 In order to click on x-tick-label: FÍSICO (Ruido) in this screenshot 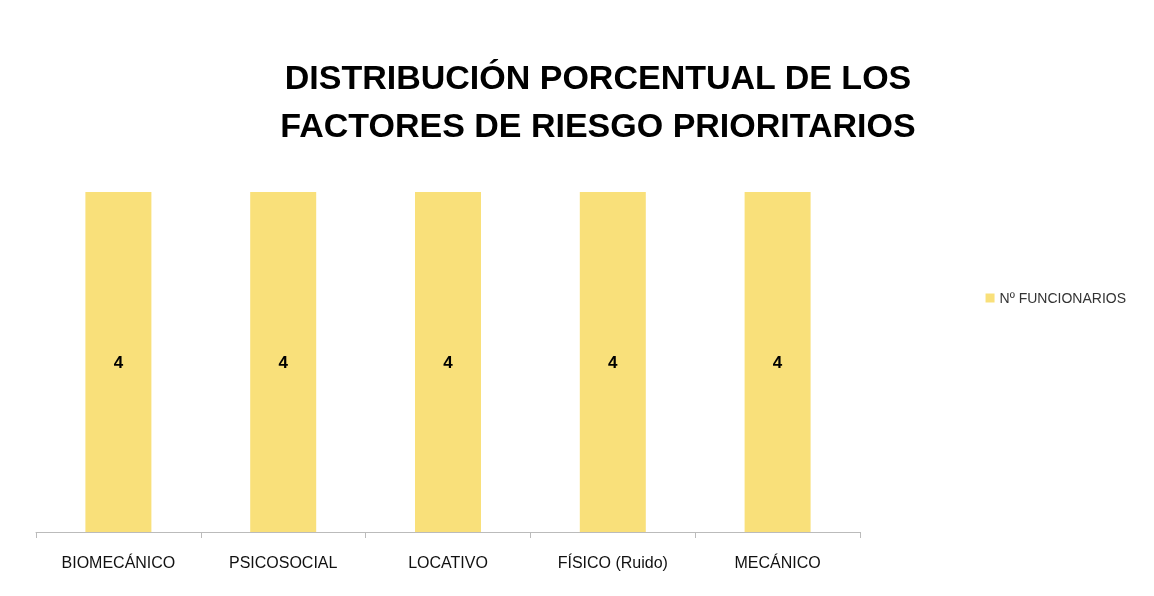, I will do `click(612, 561)`.